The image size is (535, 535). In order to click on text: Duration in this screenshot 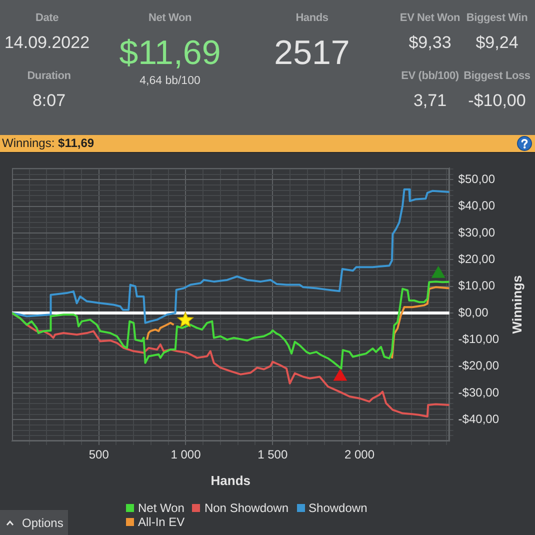, I will do `click(49, 76)`.